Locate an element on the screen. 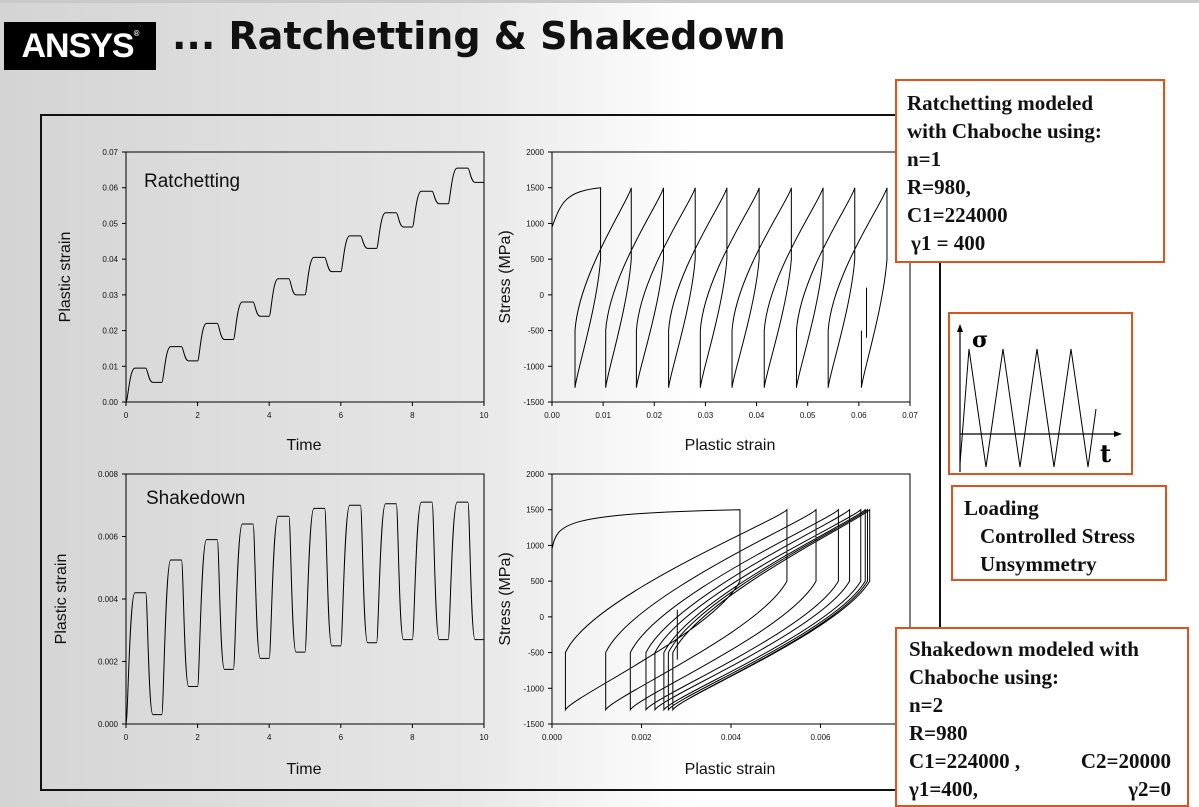  x-tick-label: 0.002 is located at coordinates (641, 737).